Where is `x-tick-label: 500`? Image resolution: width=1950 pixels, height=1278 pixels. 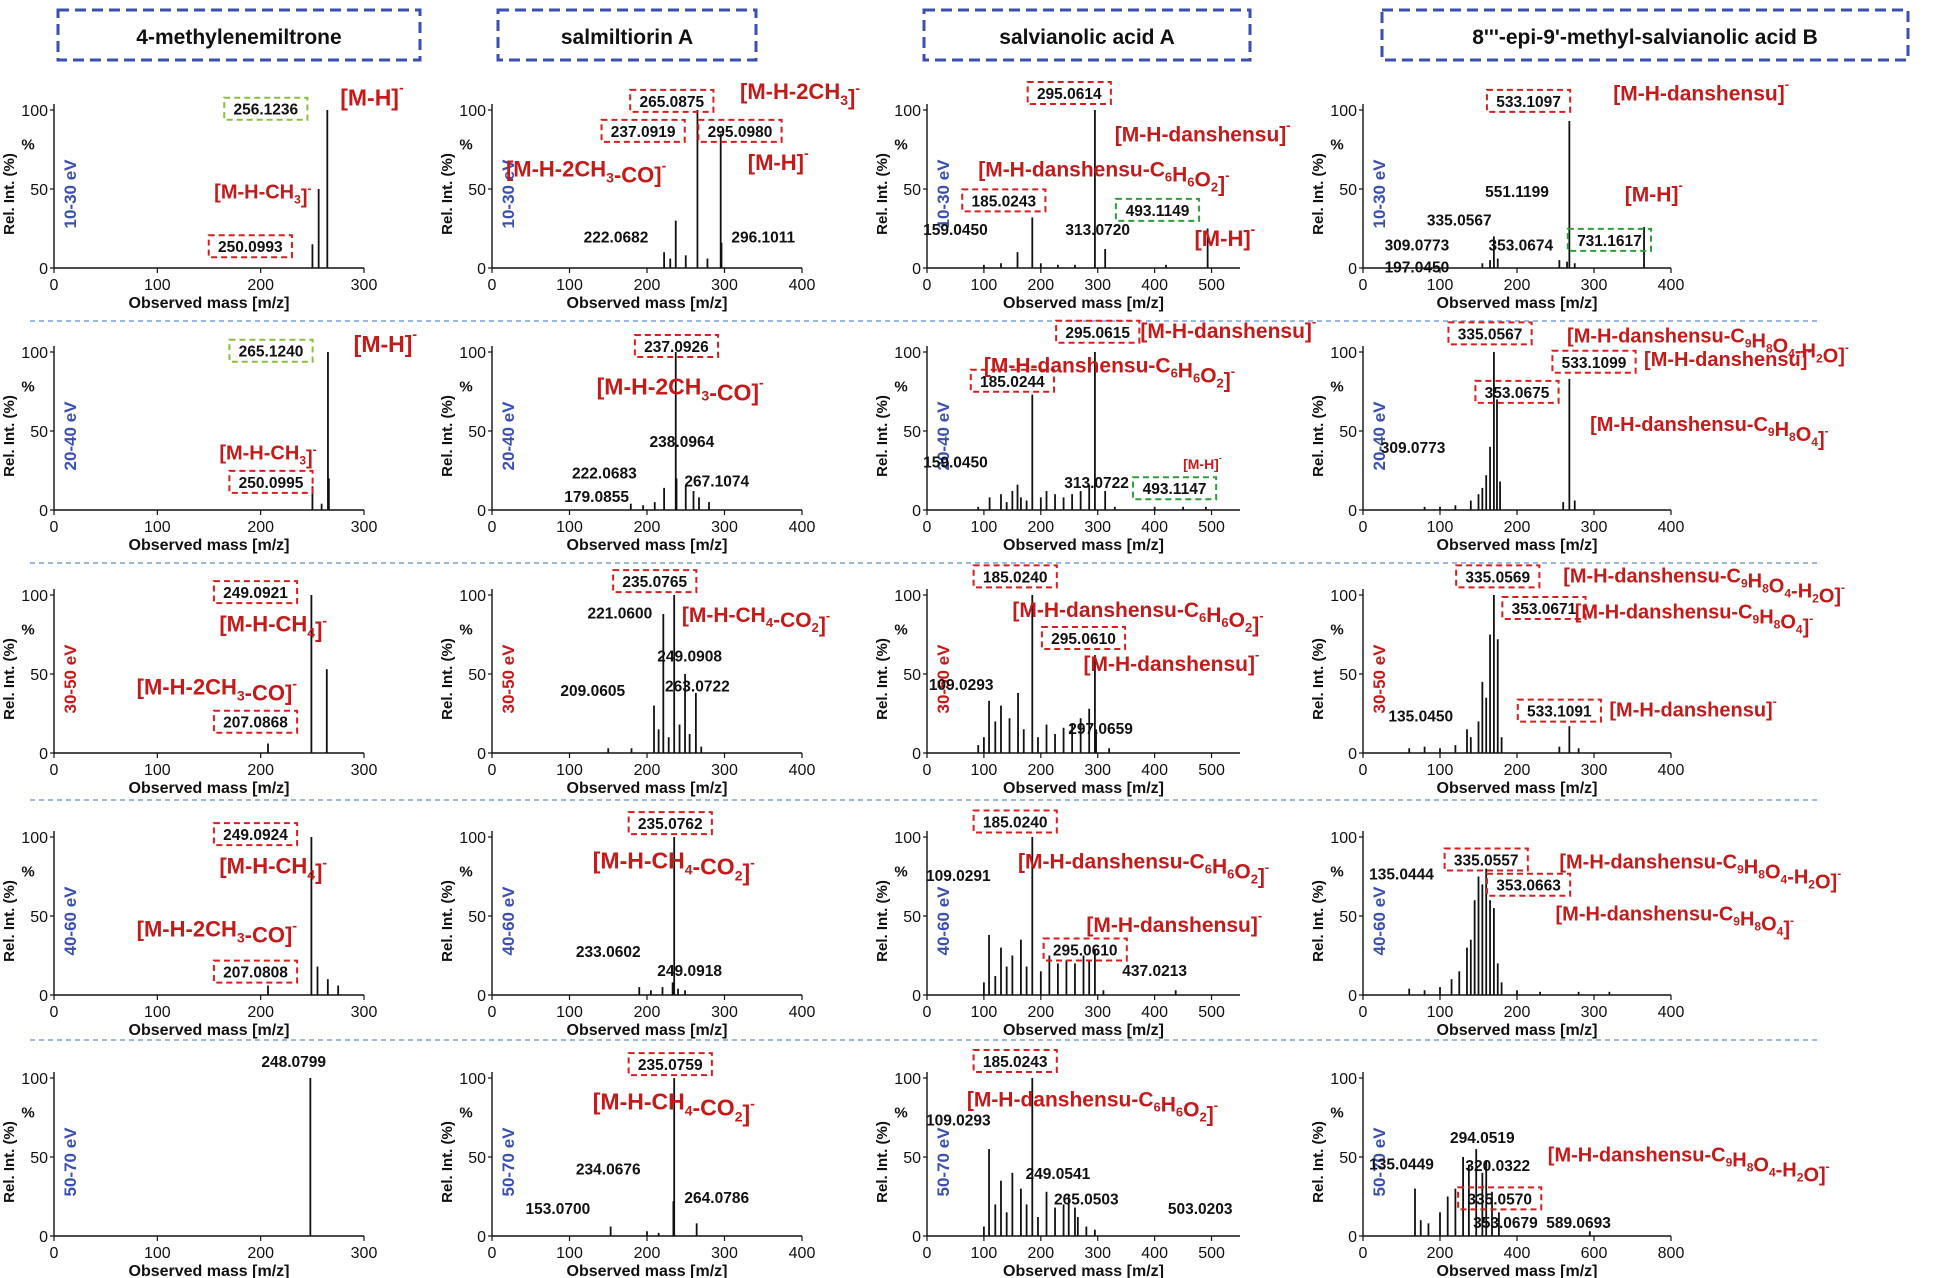
x-tick-label: 500 is located at coordinates (1211, 770).